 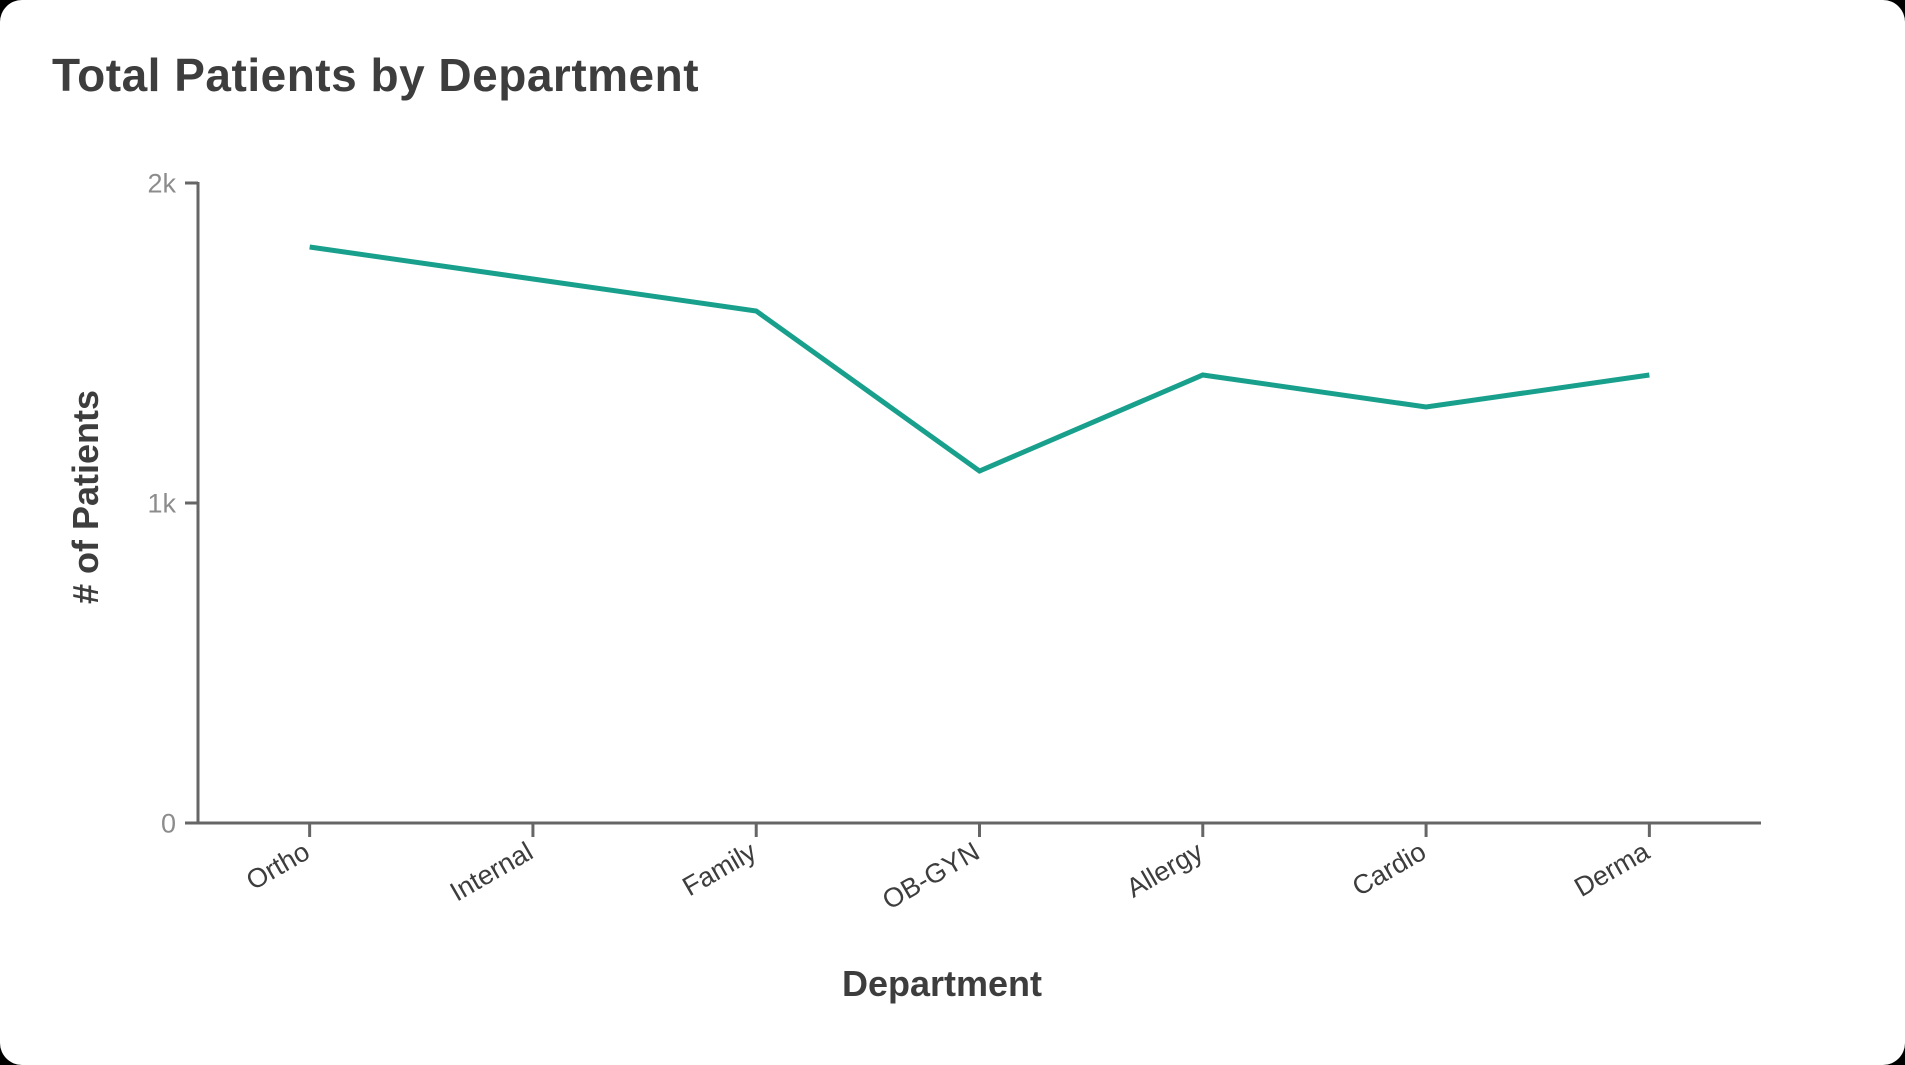 I want to click on x-tick-label: OB-GYN, so click(x=930, y=875).